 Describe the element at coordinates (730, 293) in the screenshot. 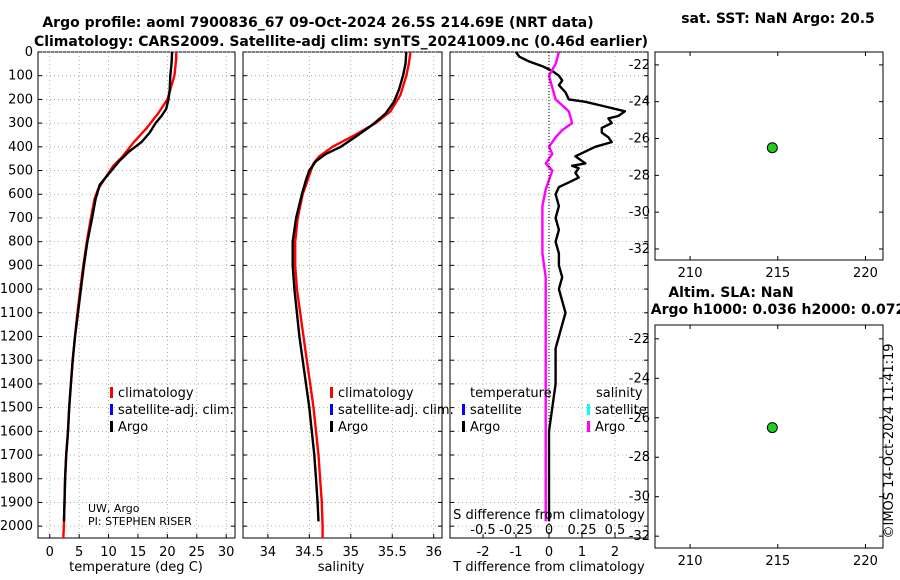

I see `sla-title-line1: Altim. SLA: NaN` at that location.